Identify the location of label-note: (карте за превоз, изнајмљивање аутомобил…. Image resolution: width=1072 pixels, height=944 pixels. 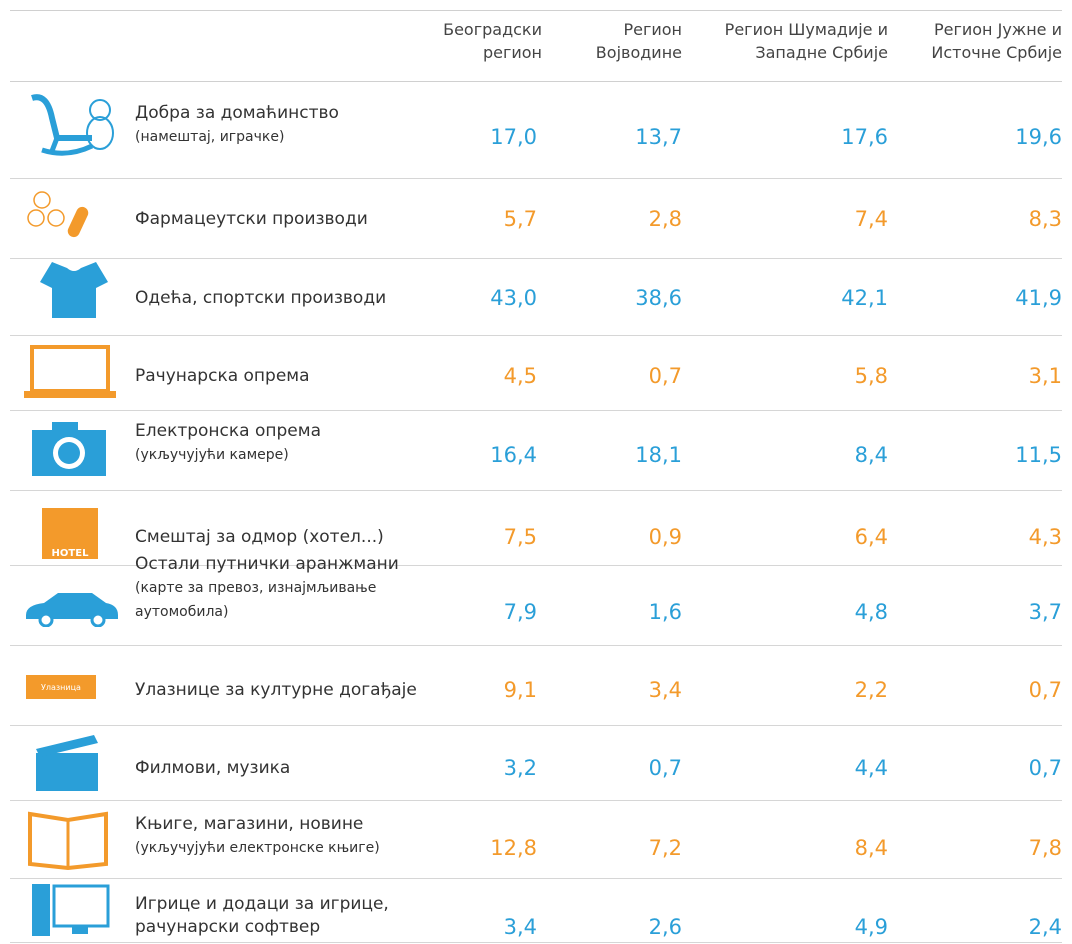
(256, 600).